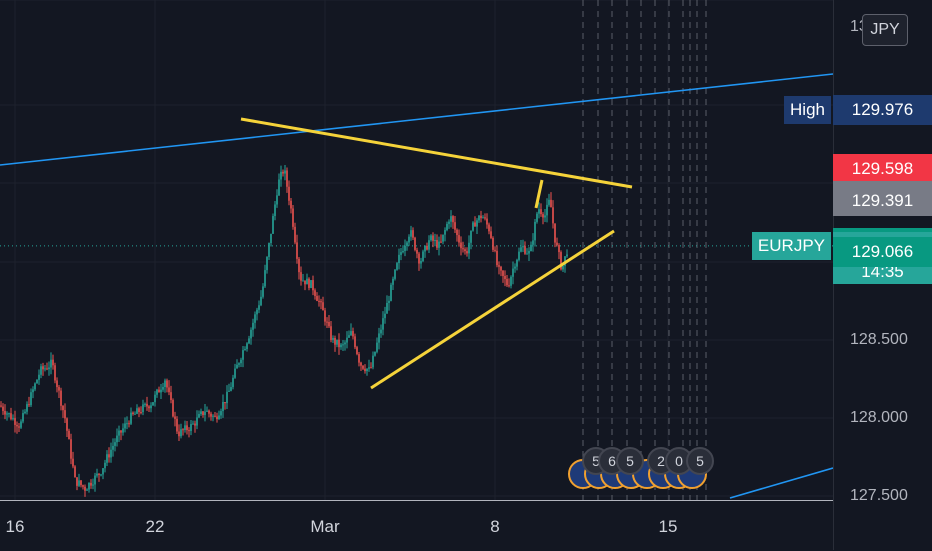 This screenshot has width=932, height=551. What do you see at coordinates (885, 30) in the screenshot?
I see `currency-badge: JPY` at bounding box center [885, 30].